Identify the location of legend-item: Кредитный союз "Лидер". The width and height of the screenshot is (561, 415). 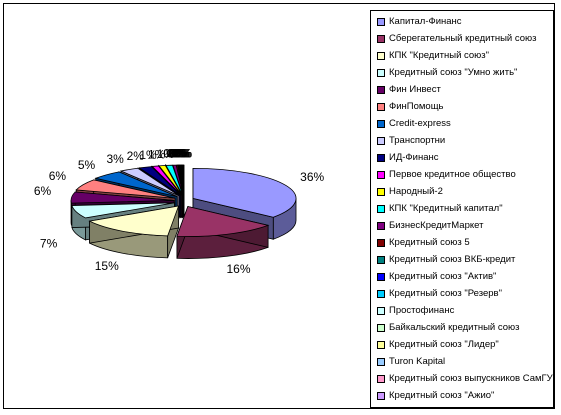
(465, 344).